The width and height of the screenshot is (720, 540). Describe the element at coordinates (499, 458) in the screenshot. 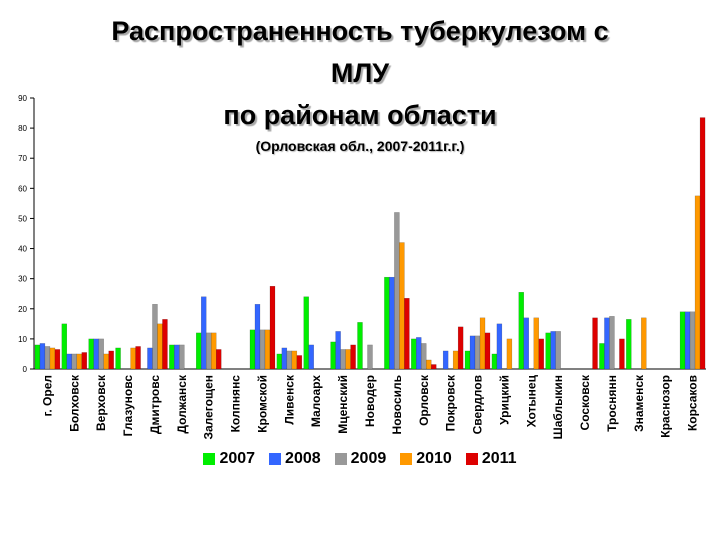

I see `legend-label-2011: 2011` at that location.